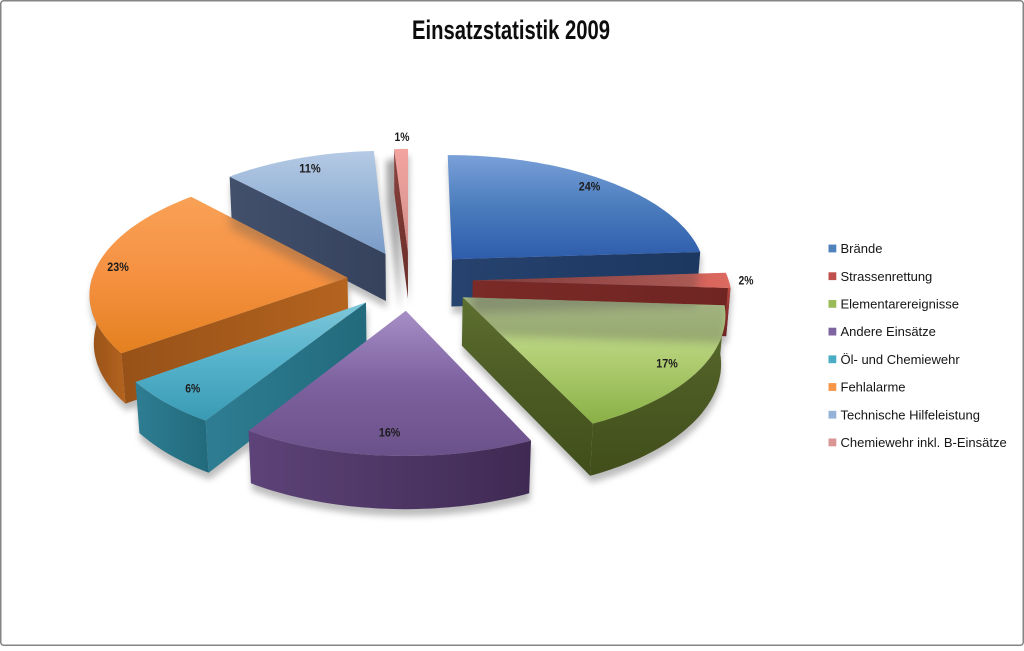 Image resolution: width=1024 pixels, height=651 pixels. I want to click on svg-text: Strassenrettung, so click(887, 276).